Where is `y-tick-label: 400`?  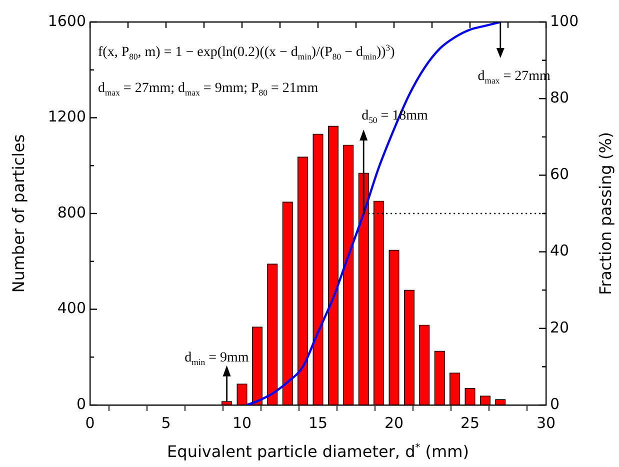
y-tick-label: 400 is located at coordinates (71, 308).